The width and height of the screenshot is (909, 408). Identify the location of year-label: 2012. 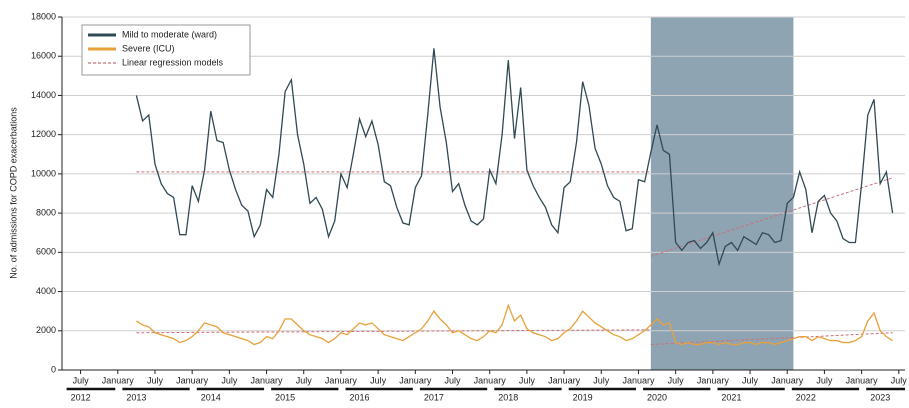
(81, 397).